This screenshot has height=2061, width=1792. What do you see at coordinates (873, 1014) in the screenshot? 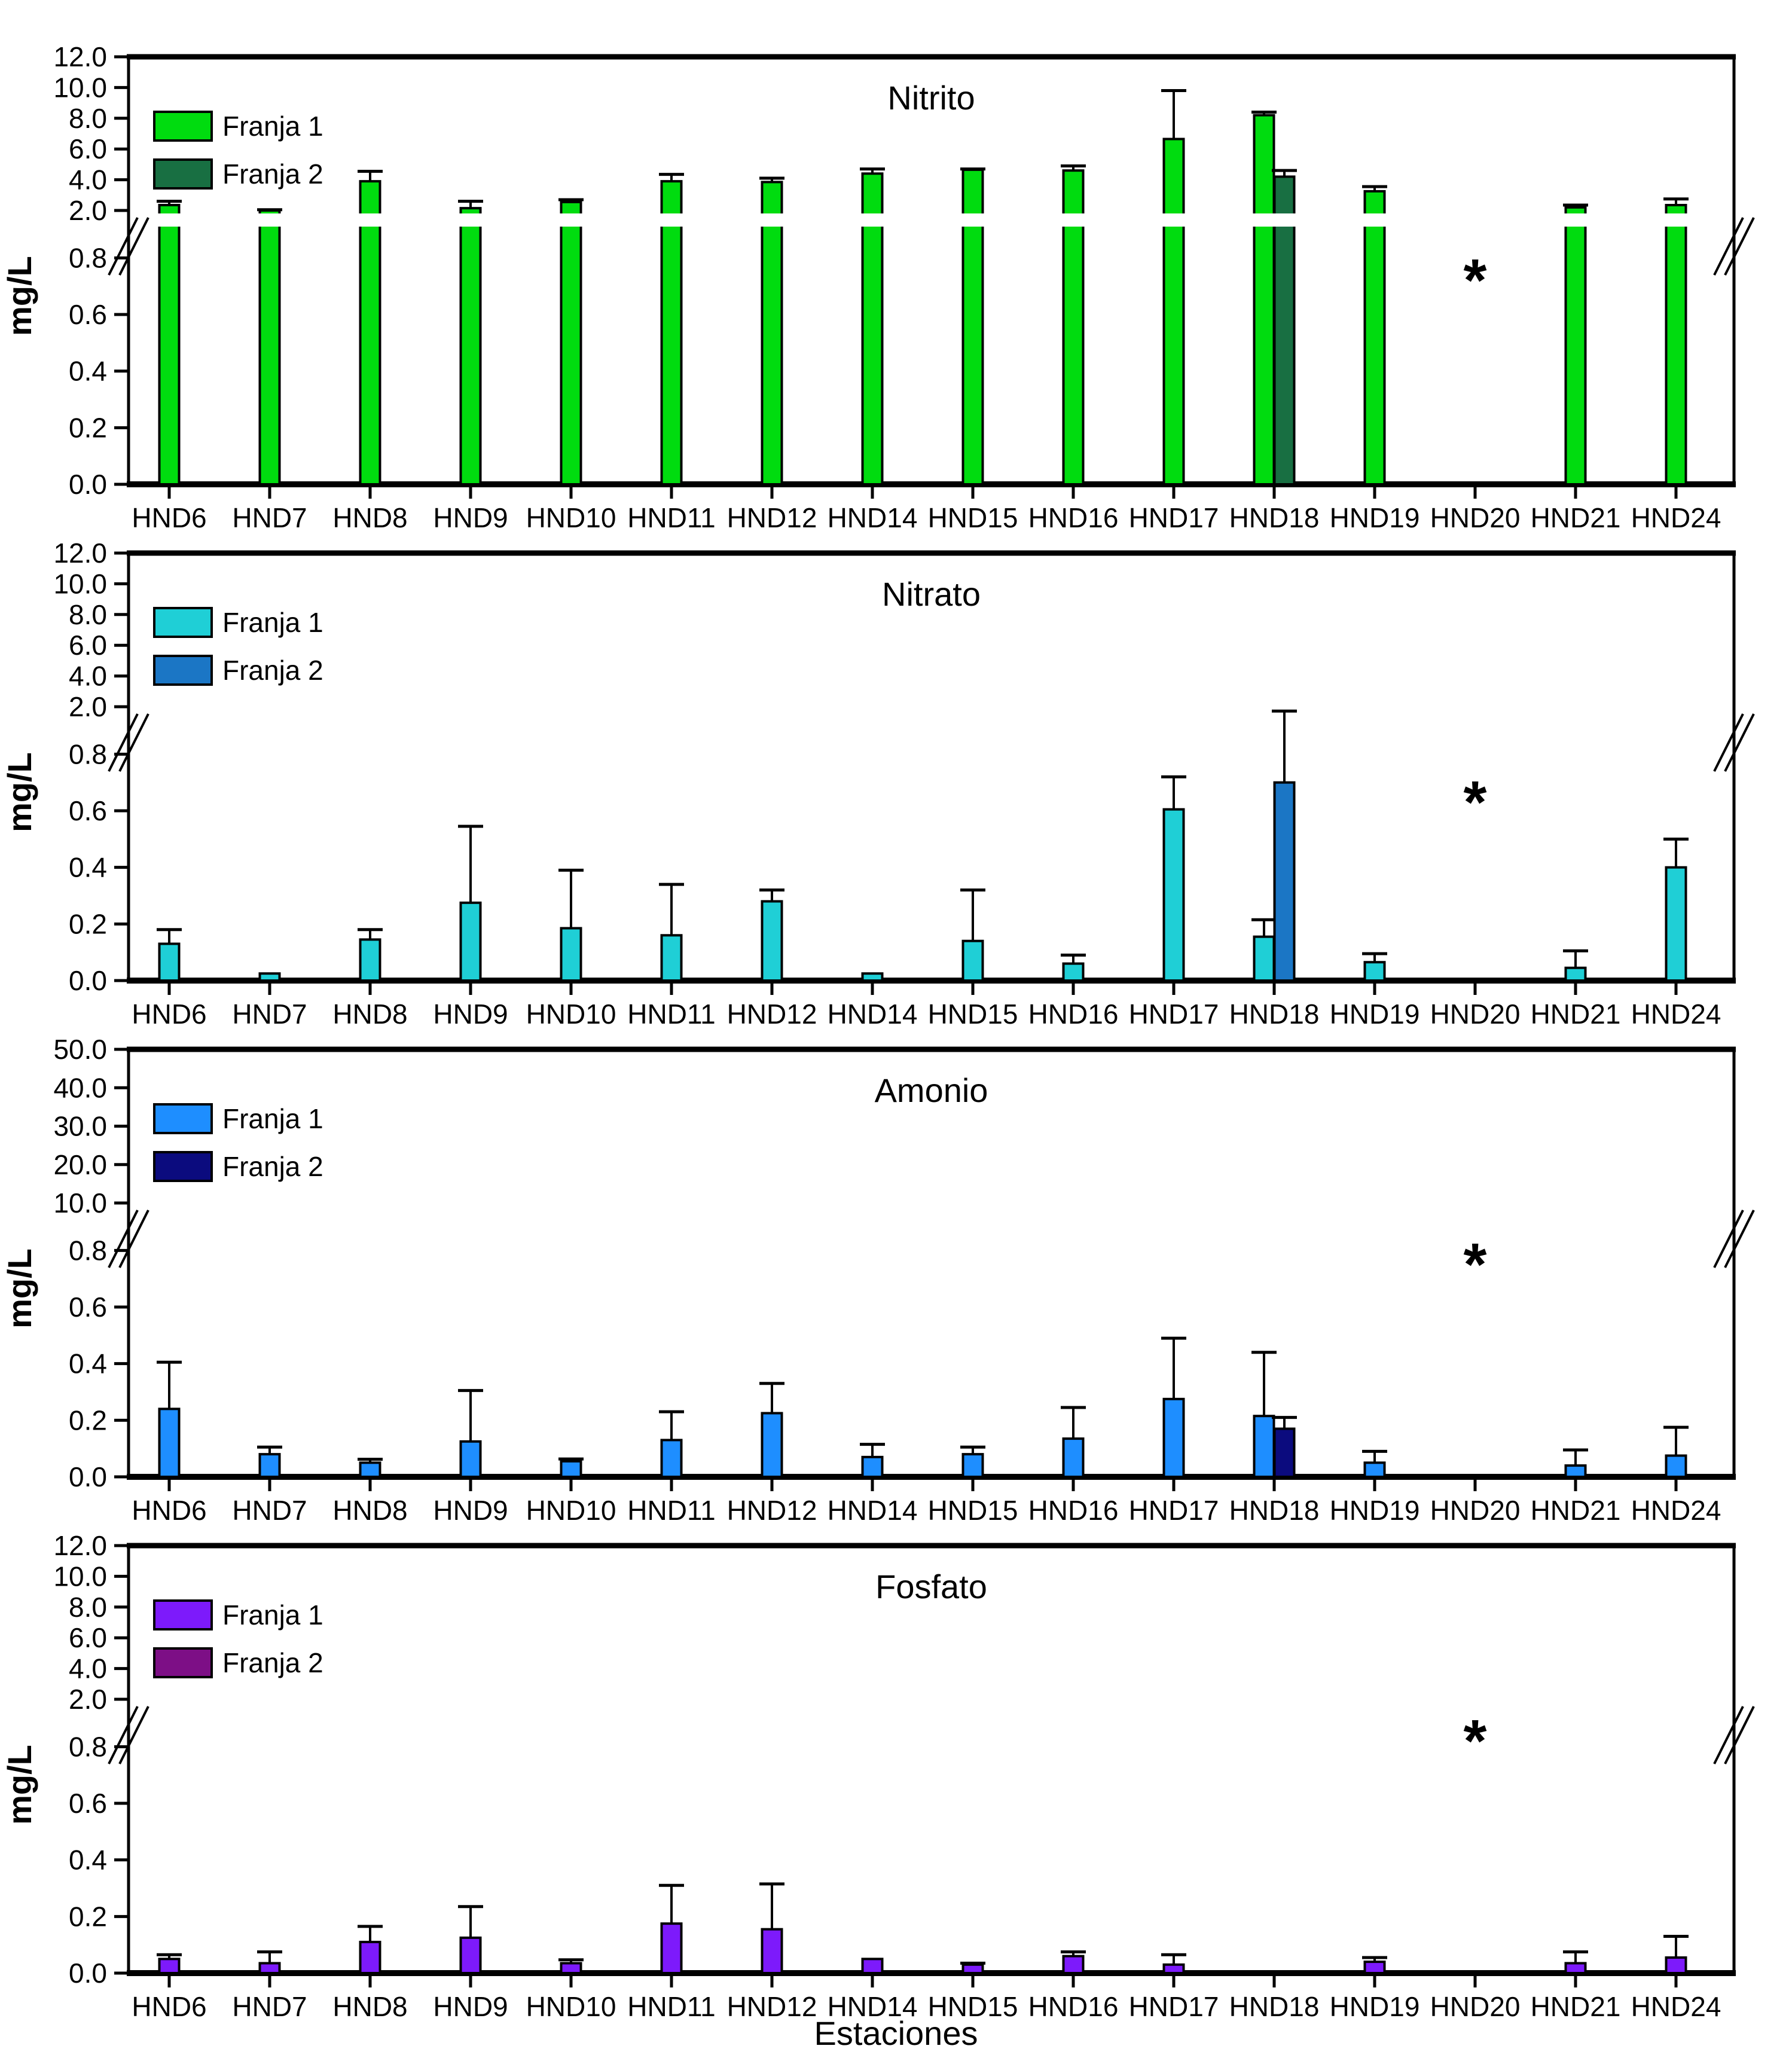
I see `x-category-label: HND14` at bounding box center [873, 1014].